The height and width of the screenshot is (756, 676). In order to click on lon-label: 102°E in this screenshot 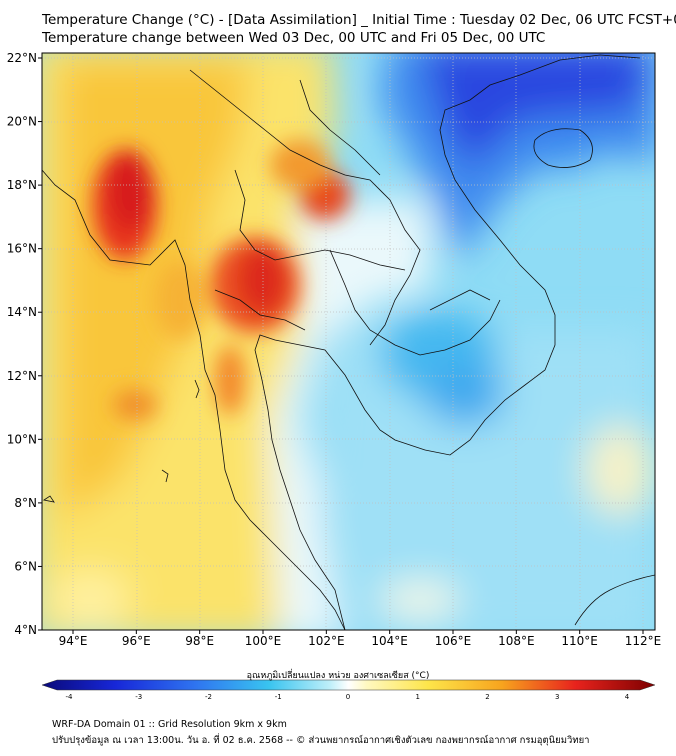, I will do `click(326, 641)`.